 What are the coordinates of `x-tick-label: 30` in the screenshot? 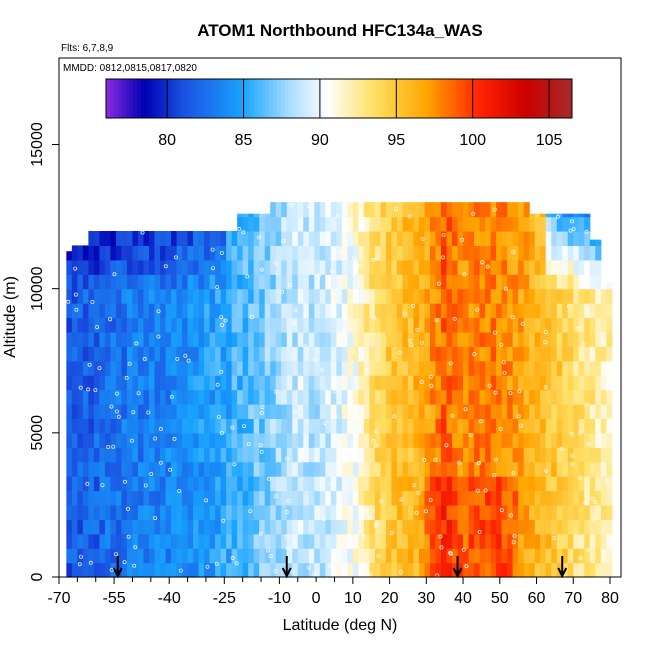 It's located at (426, 598).